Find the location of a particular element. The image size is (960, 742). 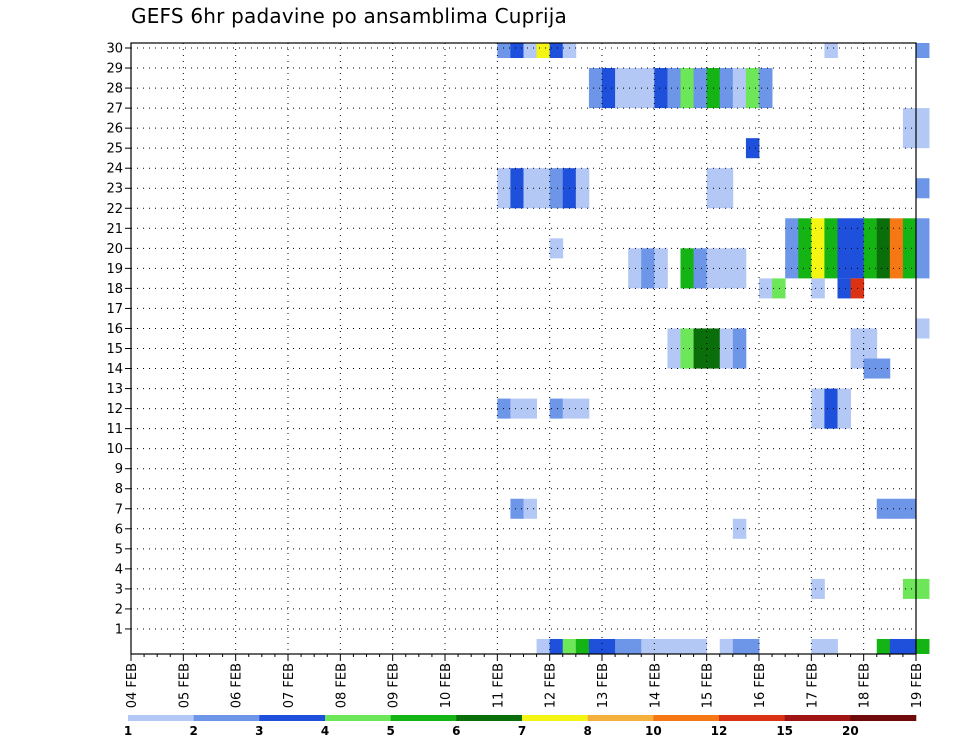

y-tick-label: 2 is located at coordinates (119, 609).